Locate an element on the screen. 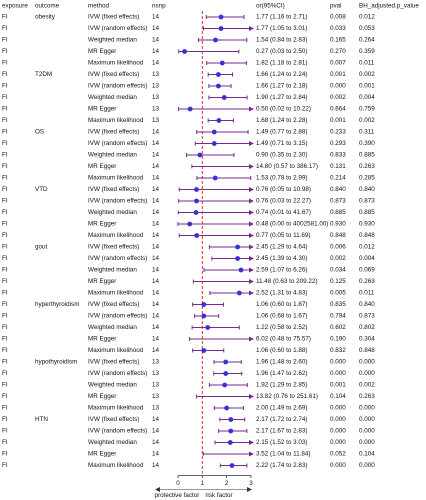 This screenshot has width=426, height=500. column-header: outcome is located at coordinates (47, 6).